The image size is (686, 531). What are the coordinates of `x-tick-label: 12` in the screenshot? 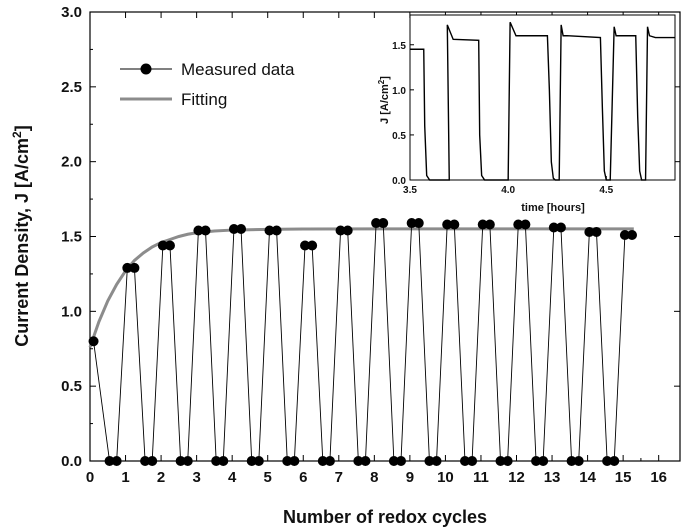 It's located at (516, 477).